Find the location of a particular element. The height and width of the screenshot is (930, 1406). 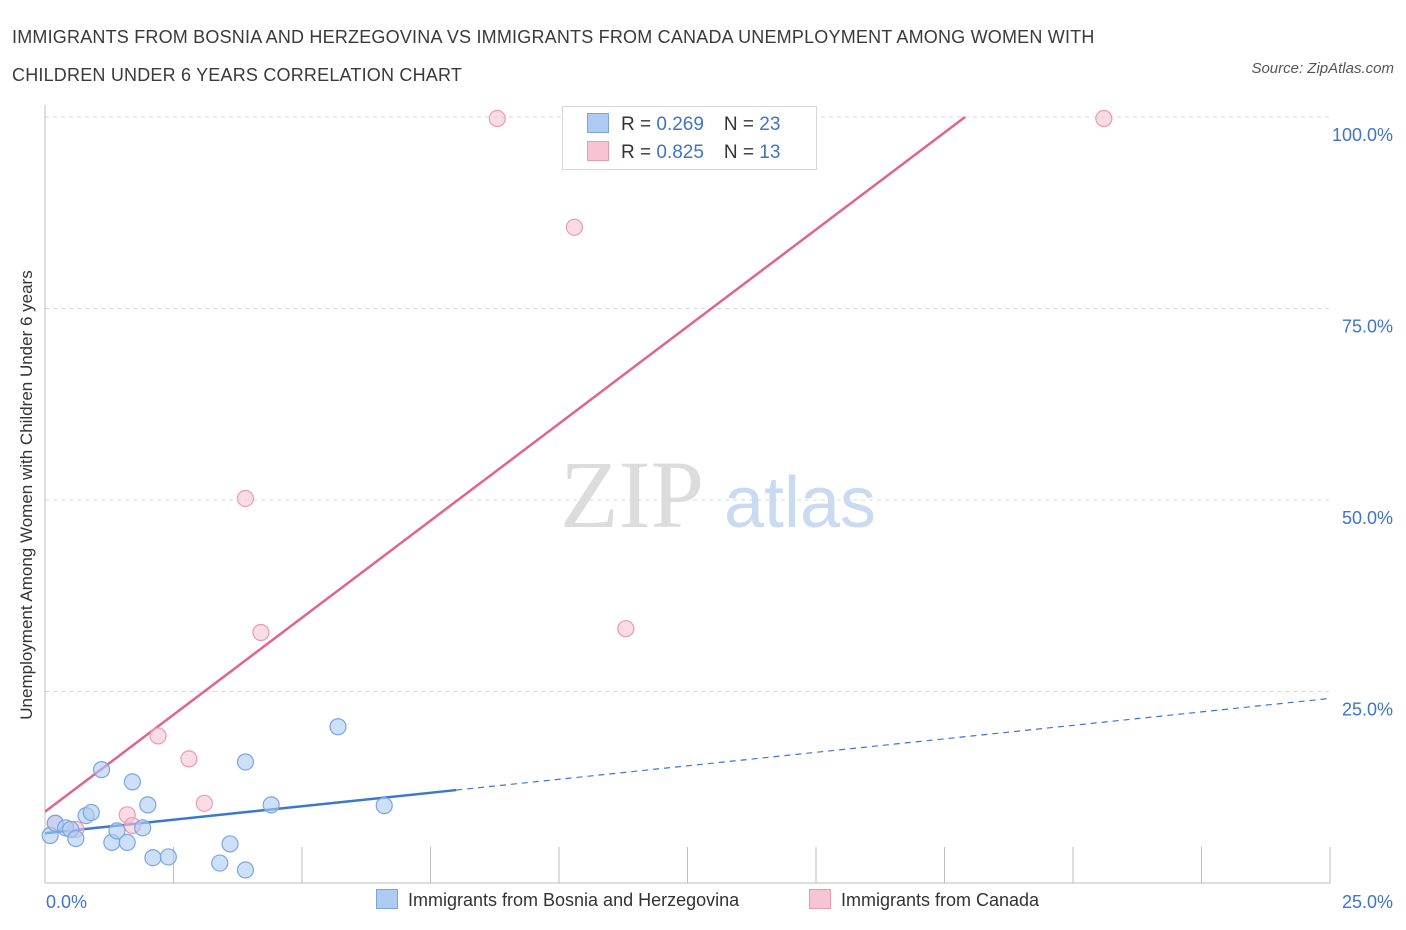

source-note: Source: ZipAtlas.com is located at coordinates (1322, 68).